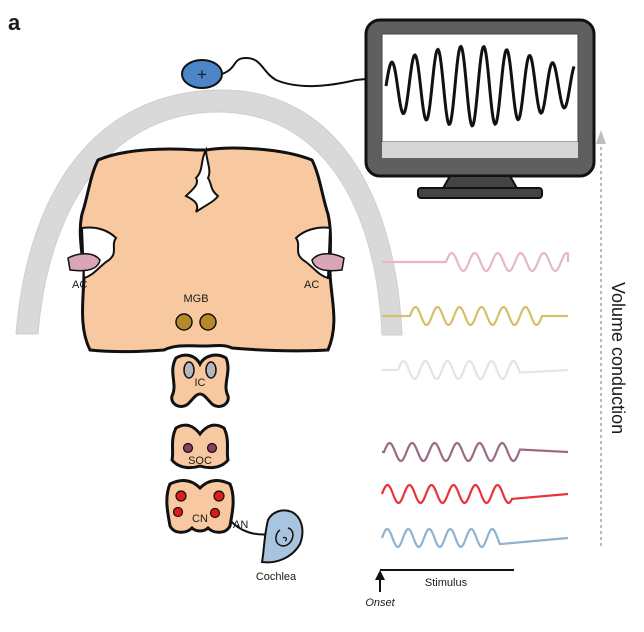 The width and height of the screenshot is (644, 632). Describe the element at coordinates (476, 262) in the screenshot. I see `trace-ac` at that location.